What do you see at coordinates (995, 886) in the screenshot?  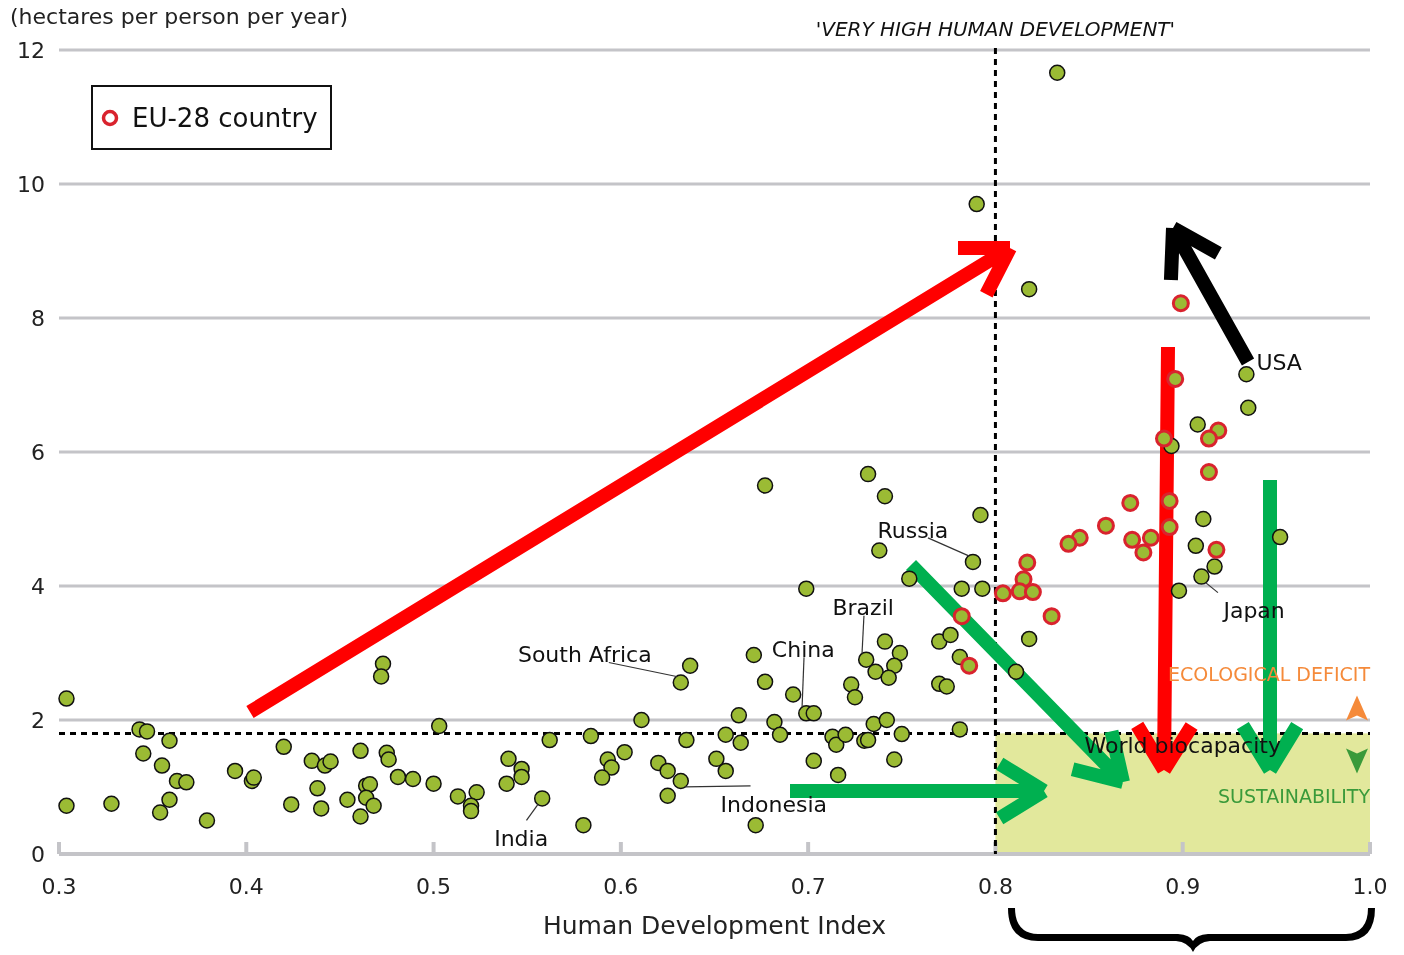 I see `x-tick-label: 0.8` at bounding box center [995, 886].